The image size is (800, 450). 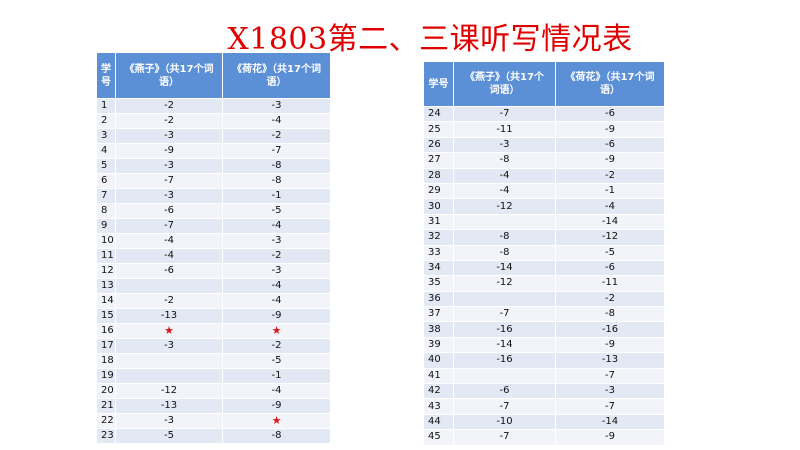 I want to click on cell-student-no: 19, so click(x=106, y=376).